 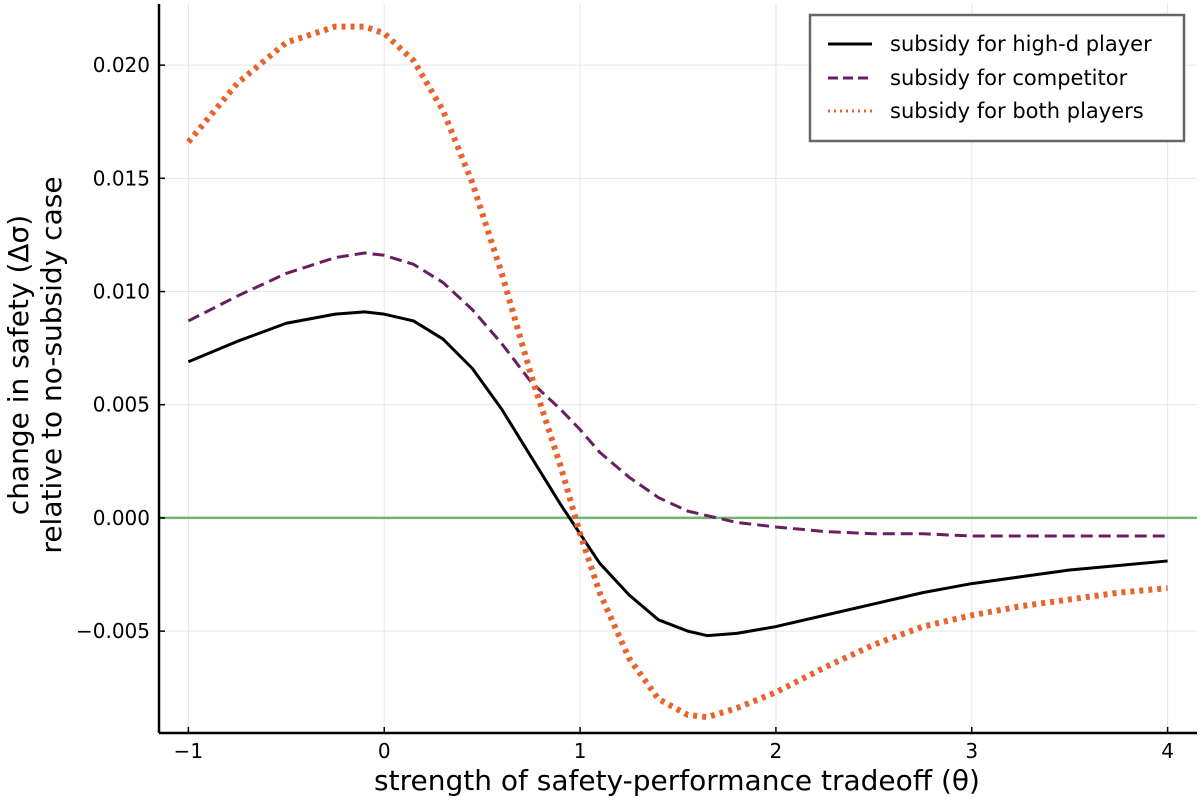 I want to click on legend-label-both: subsidy for both players, so click(x=1017, y=111).